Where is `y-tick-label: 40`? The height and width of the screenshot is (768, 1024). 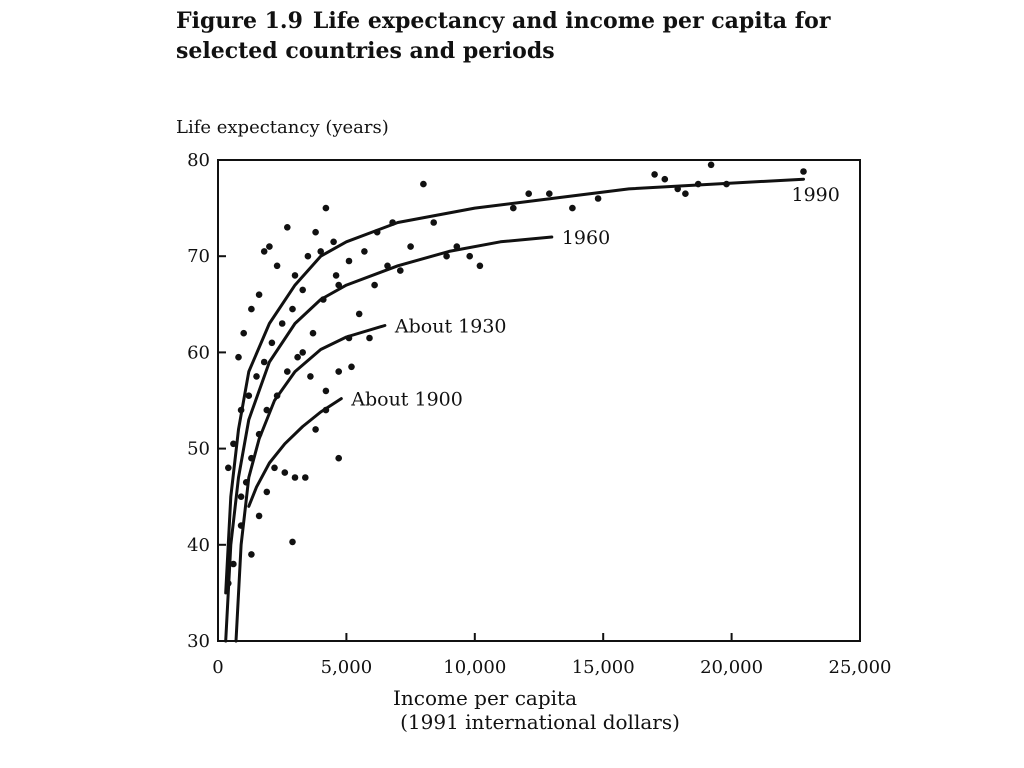 y-tick-label: 40 is located at coordinates (198, 545).